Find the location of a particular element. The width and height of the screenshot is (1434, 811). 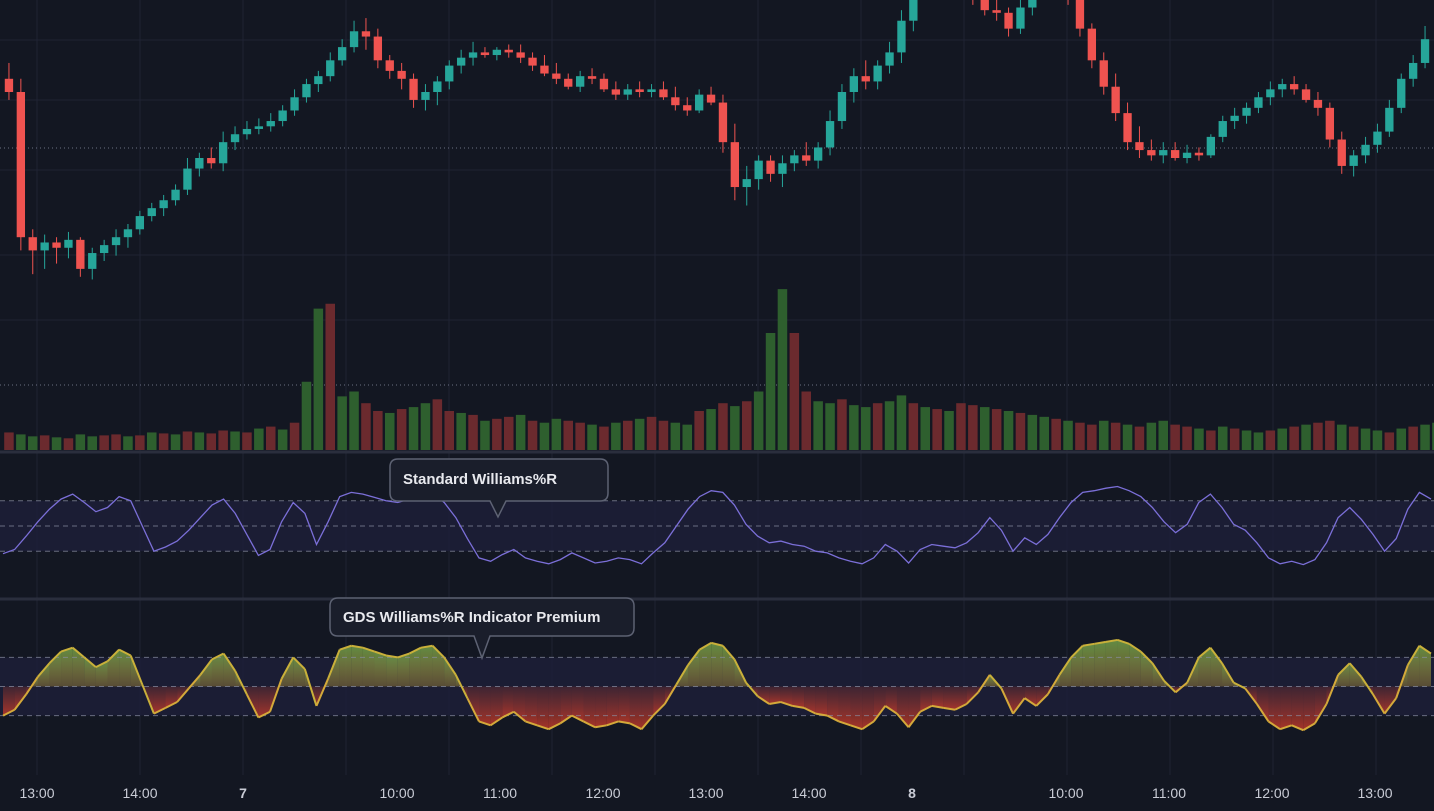

standard-williams-panel is located at coordinates (717, 525).